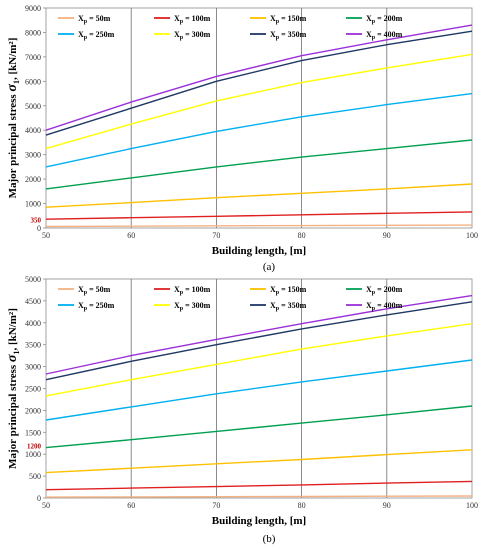 The image size is (482, 550). What do you see at coordinates (33, 345) in the screenshot?
I see `y-tick-label: 3500` at bounding box center [33, 345].